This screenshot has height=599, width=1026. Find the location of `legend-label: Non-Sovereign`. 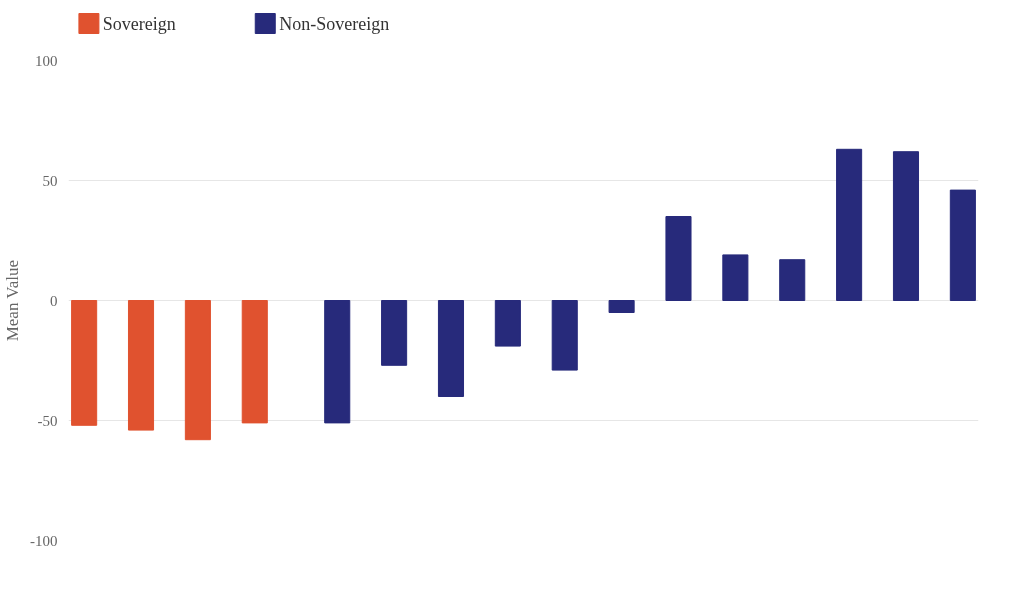

legend-label: Non-Sovereign is located at coordinates (334, 23).